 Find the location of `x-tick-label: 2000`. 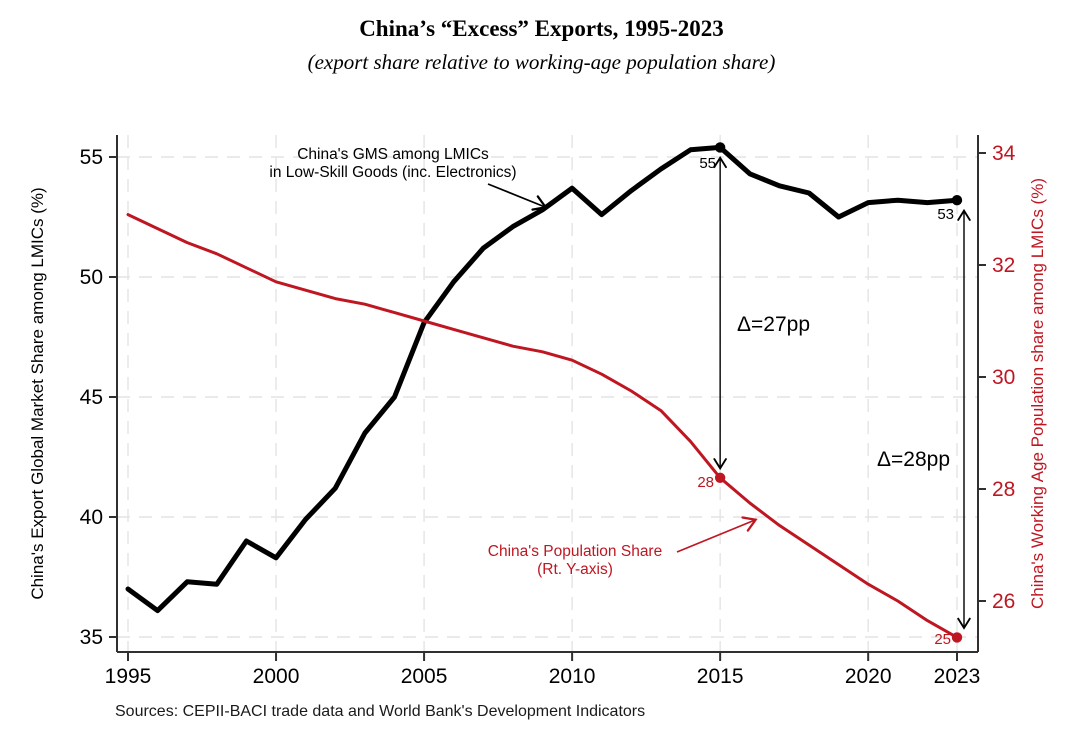

x-tick-label: 2000 is located at coordinates (276, 676).